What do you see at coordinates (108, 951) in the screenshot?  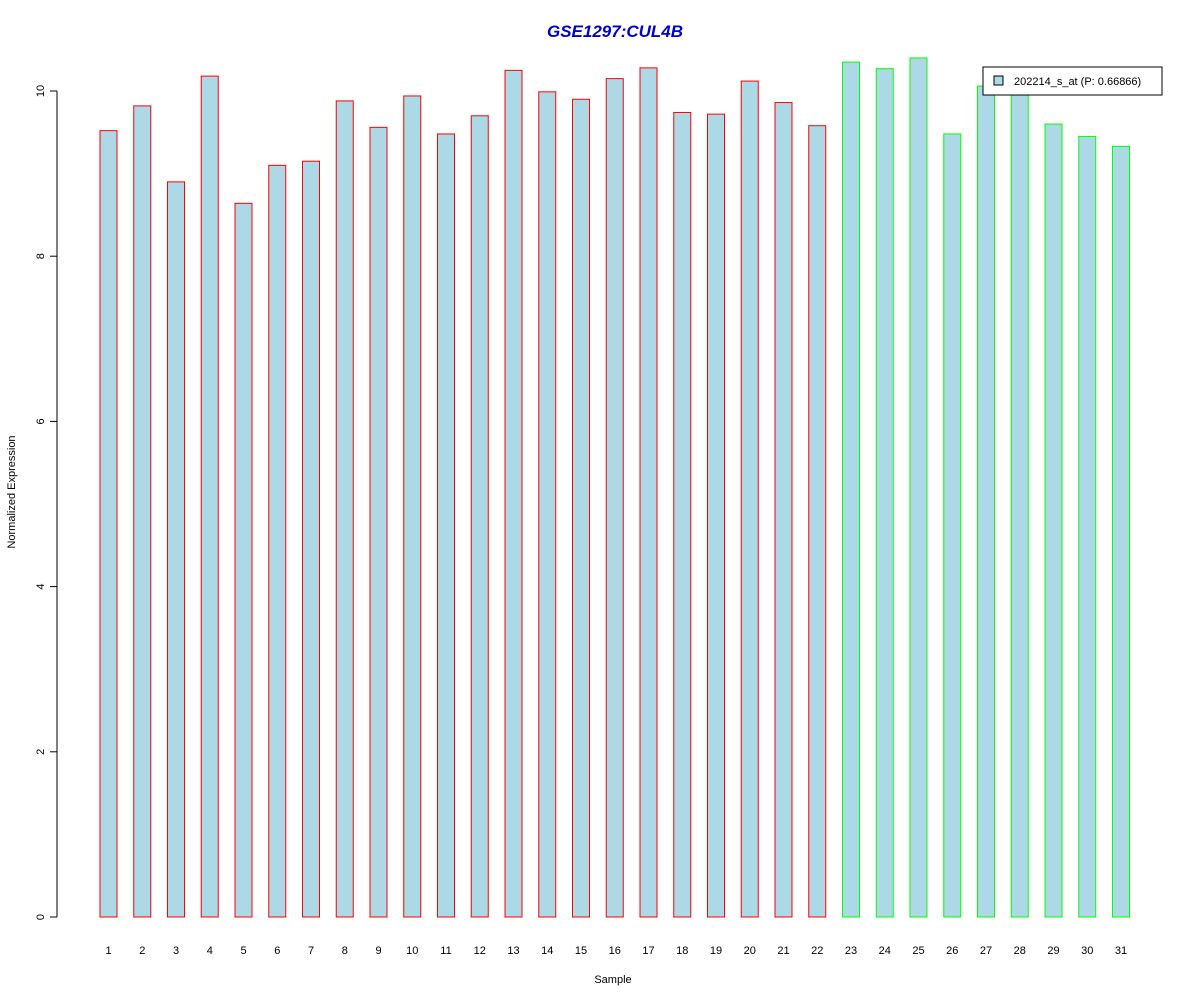 I see `x-tick-label-1: 1` at bounding box center [108, 951].